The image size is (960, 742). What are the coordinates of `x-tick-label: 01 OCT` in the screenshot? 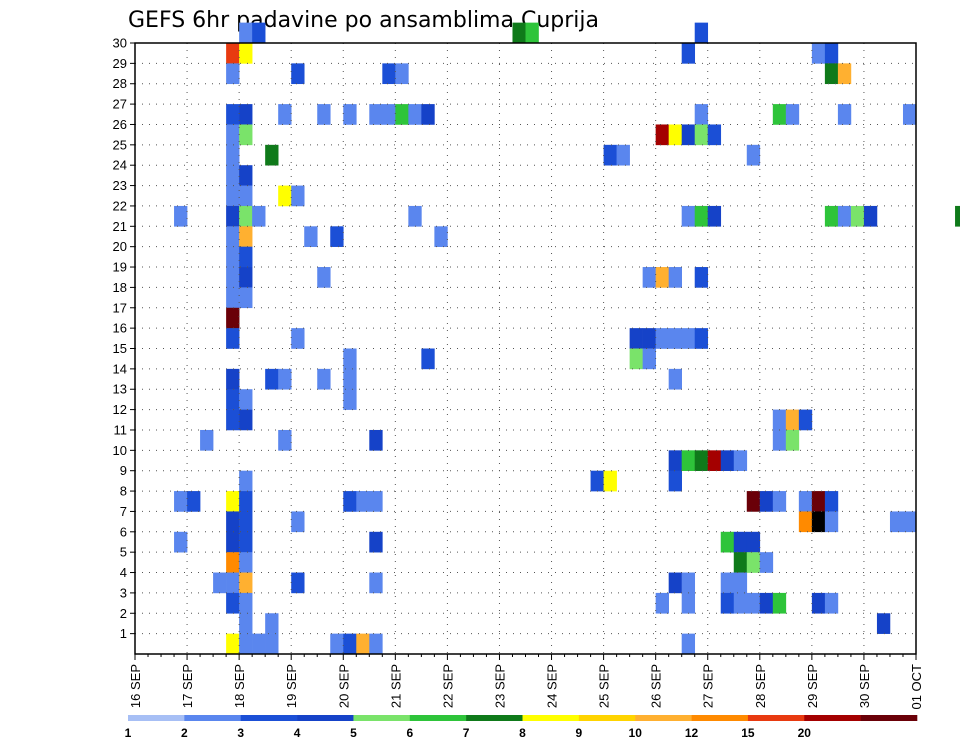 It's located at (916, 687).